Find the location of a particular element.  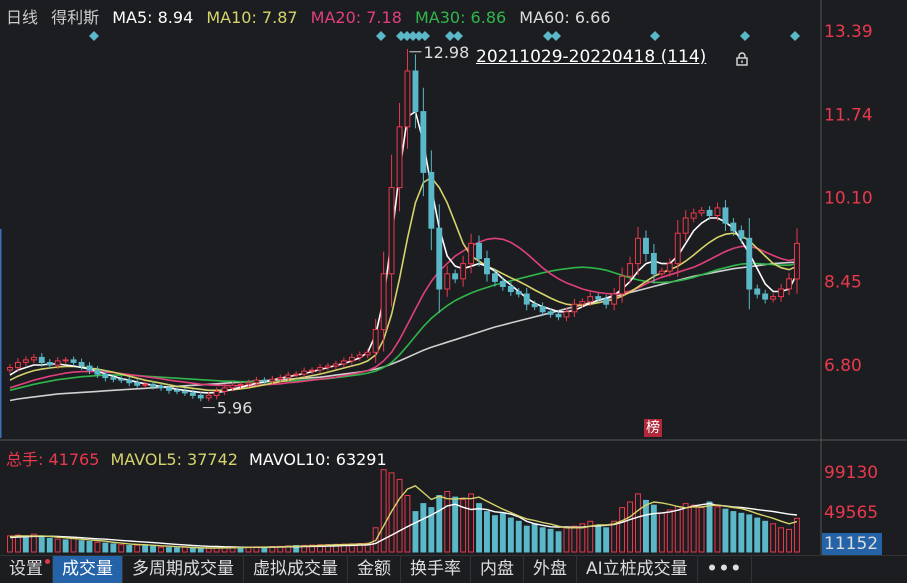

tab-volume: 成交量 is located at coordinates (88, 569).